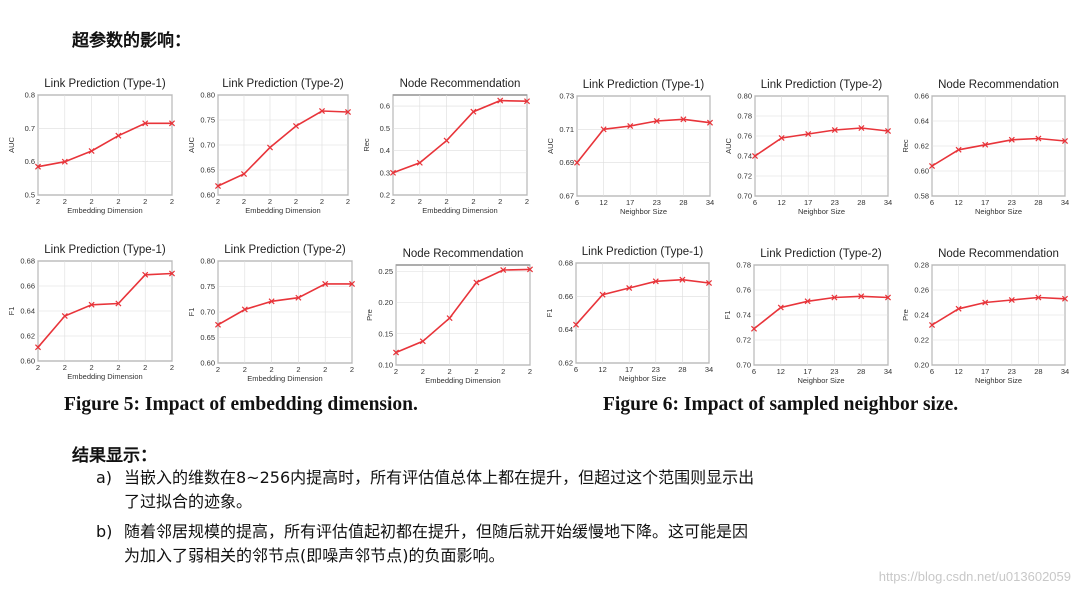 The image size is (1079, 592). What do you see at coordinates (385, 365) in the screenshot?
I see `y-tick-label: 0.10` at bounding box center [385, 365].